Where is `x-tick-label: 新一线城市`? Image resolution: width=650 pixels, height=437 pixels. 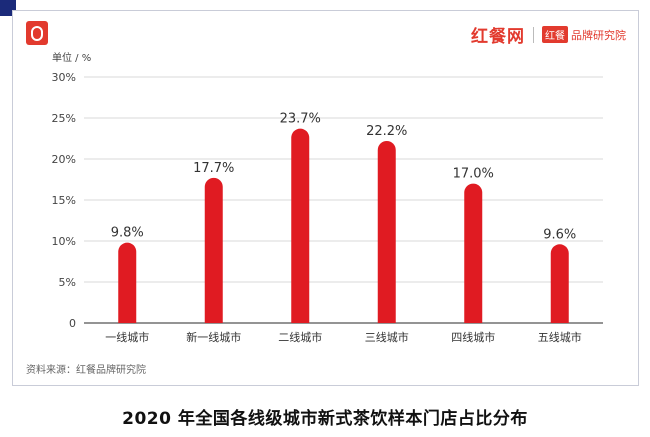 x-tick-label: 新一线城市 is located at coordinates (213, 337).